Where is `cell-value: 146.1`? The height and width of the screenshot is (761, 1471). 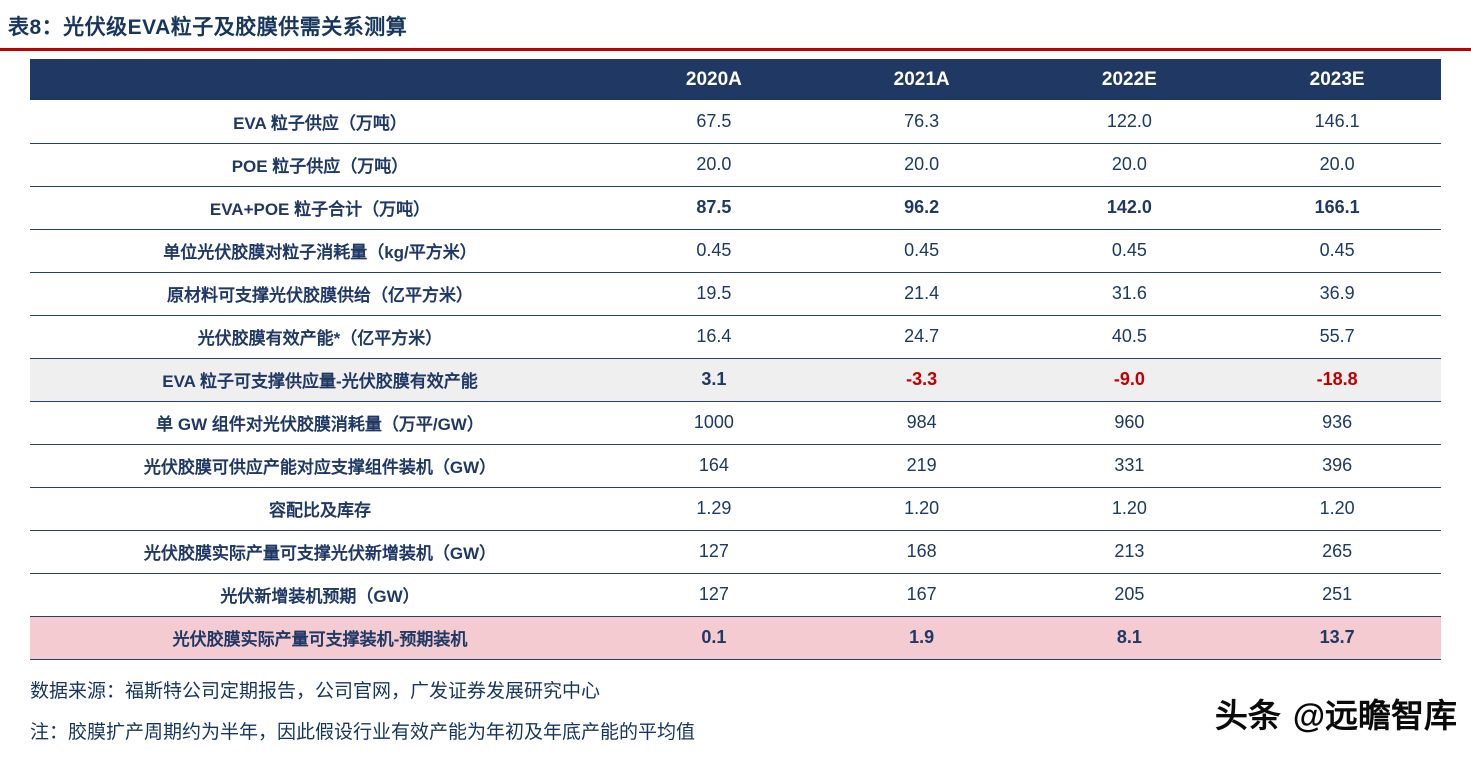
cell-value: 146.1 is located at coordinates (1337, 122).